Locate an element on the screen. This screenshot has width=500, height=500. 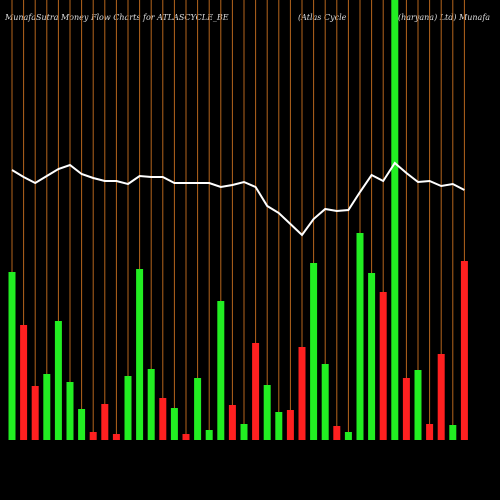
chart-subtitle: (haryana) Ltd) Munafa is located at coordinates (444, 17).